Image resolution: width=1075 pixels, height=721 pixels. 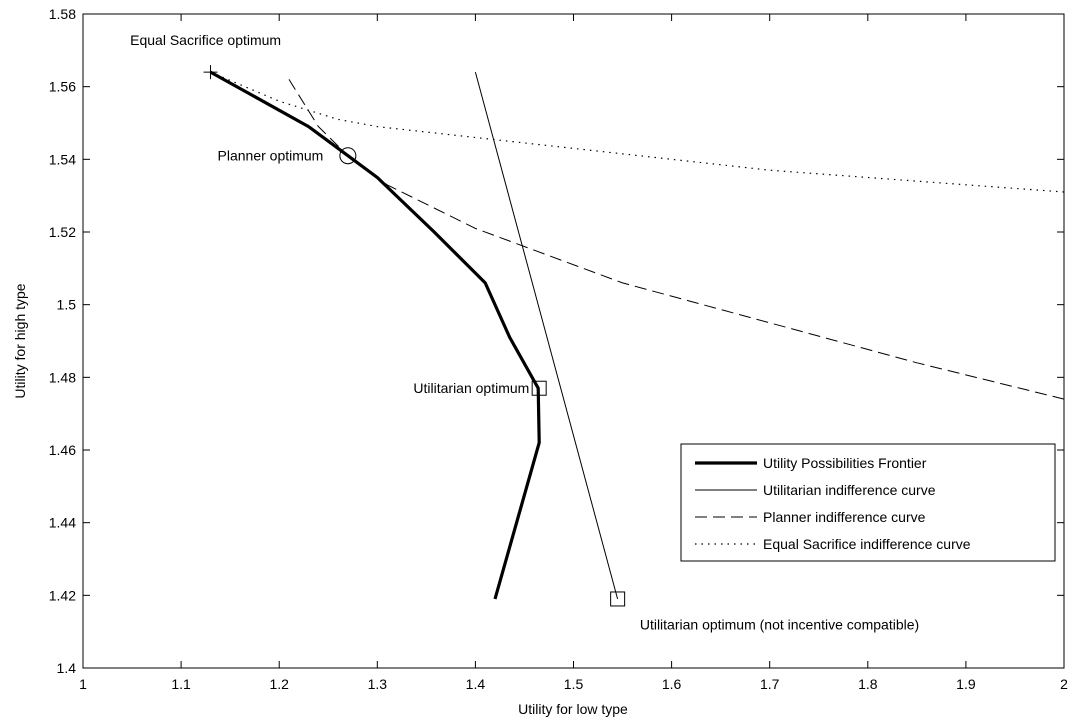 I want to click on equal-sacrifice-optimum-label: Equal Sacrifice optimum, so click(x=205, y=40).